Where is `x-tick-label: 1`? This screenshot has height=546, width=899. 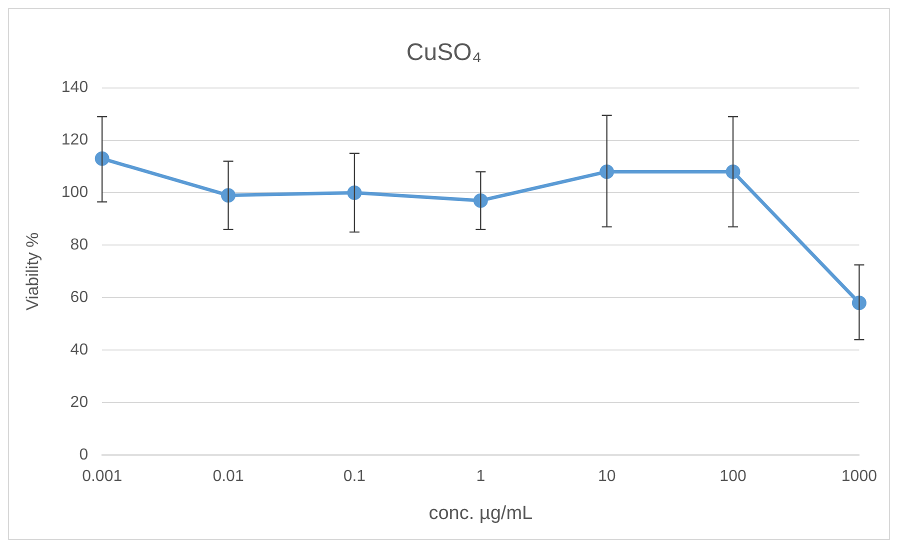
x-tick-label: 1 is located at coordinates (481, 477).